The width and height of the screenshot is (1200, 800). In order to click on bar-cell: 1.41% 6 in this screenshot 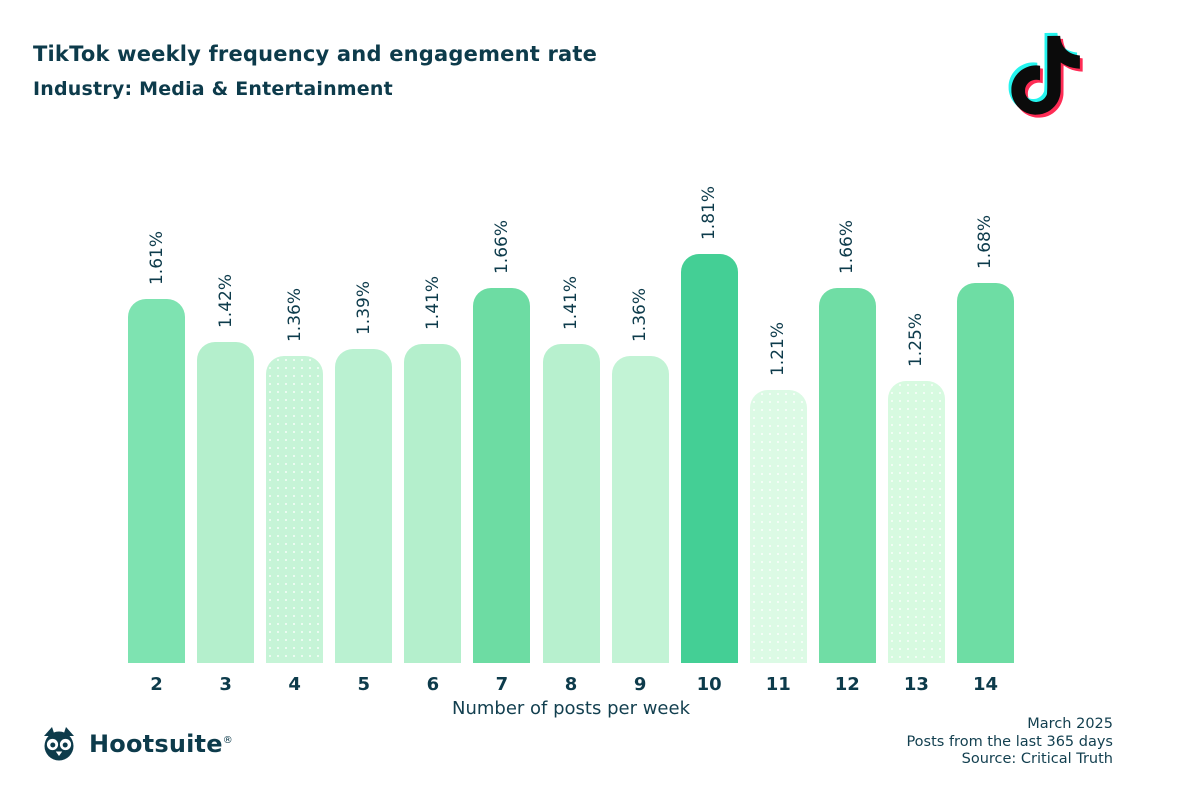, I will do `click(432, 426)`.